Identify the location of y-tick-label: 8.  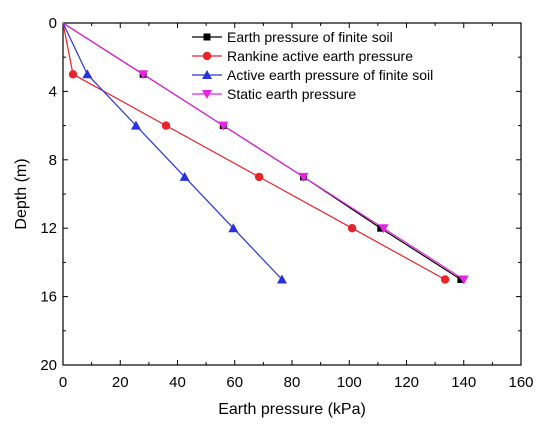
(53, 160).